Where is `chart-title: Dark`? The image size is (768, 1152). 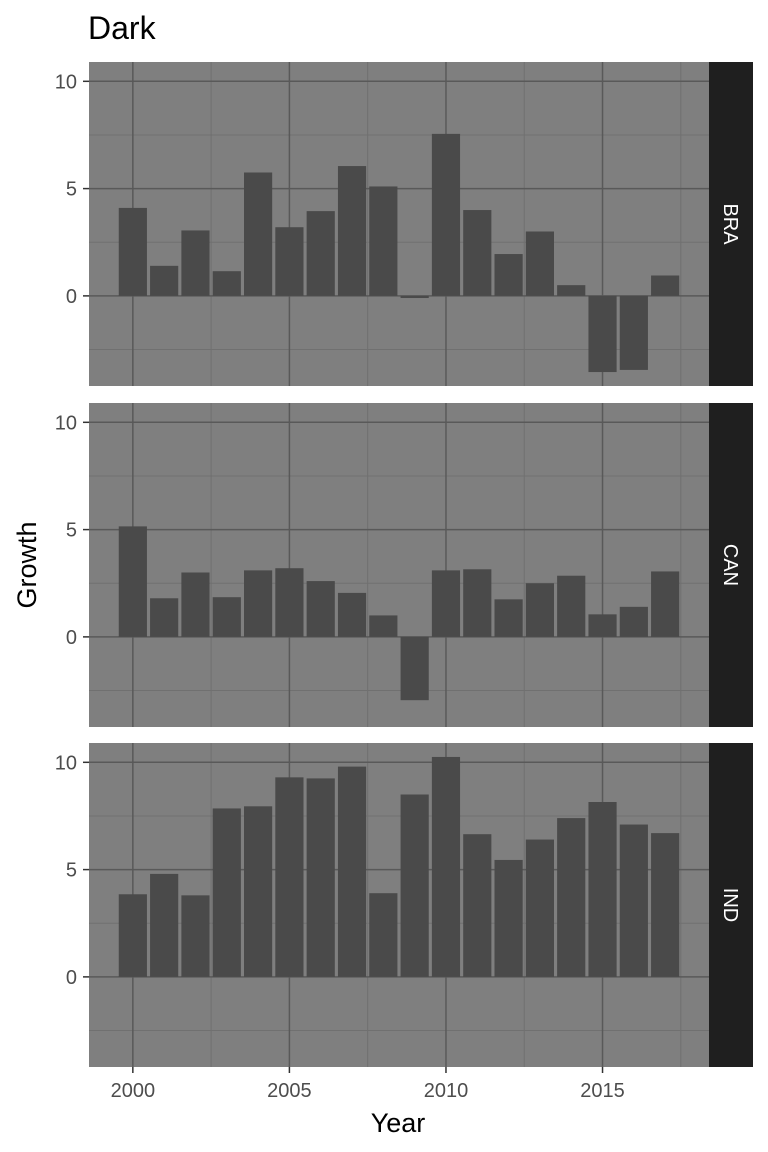
chart-title: Dark is located at coordinates (122, 28).